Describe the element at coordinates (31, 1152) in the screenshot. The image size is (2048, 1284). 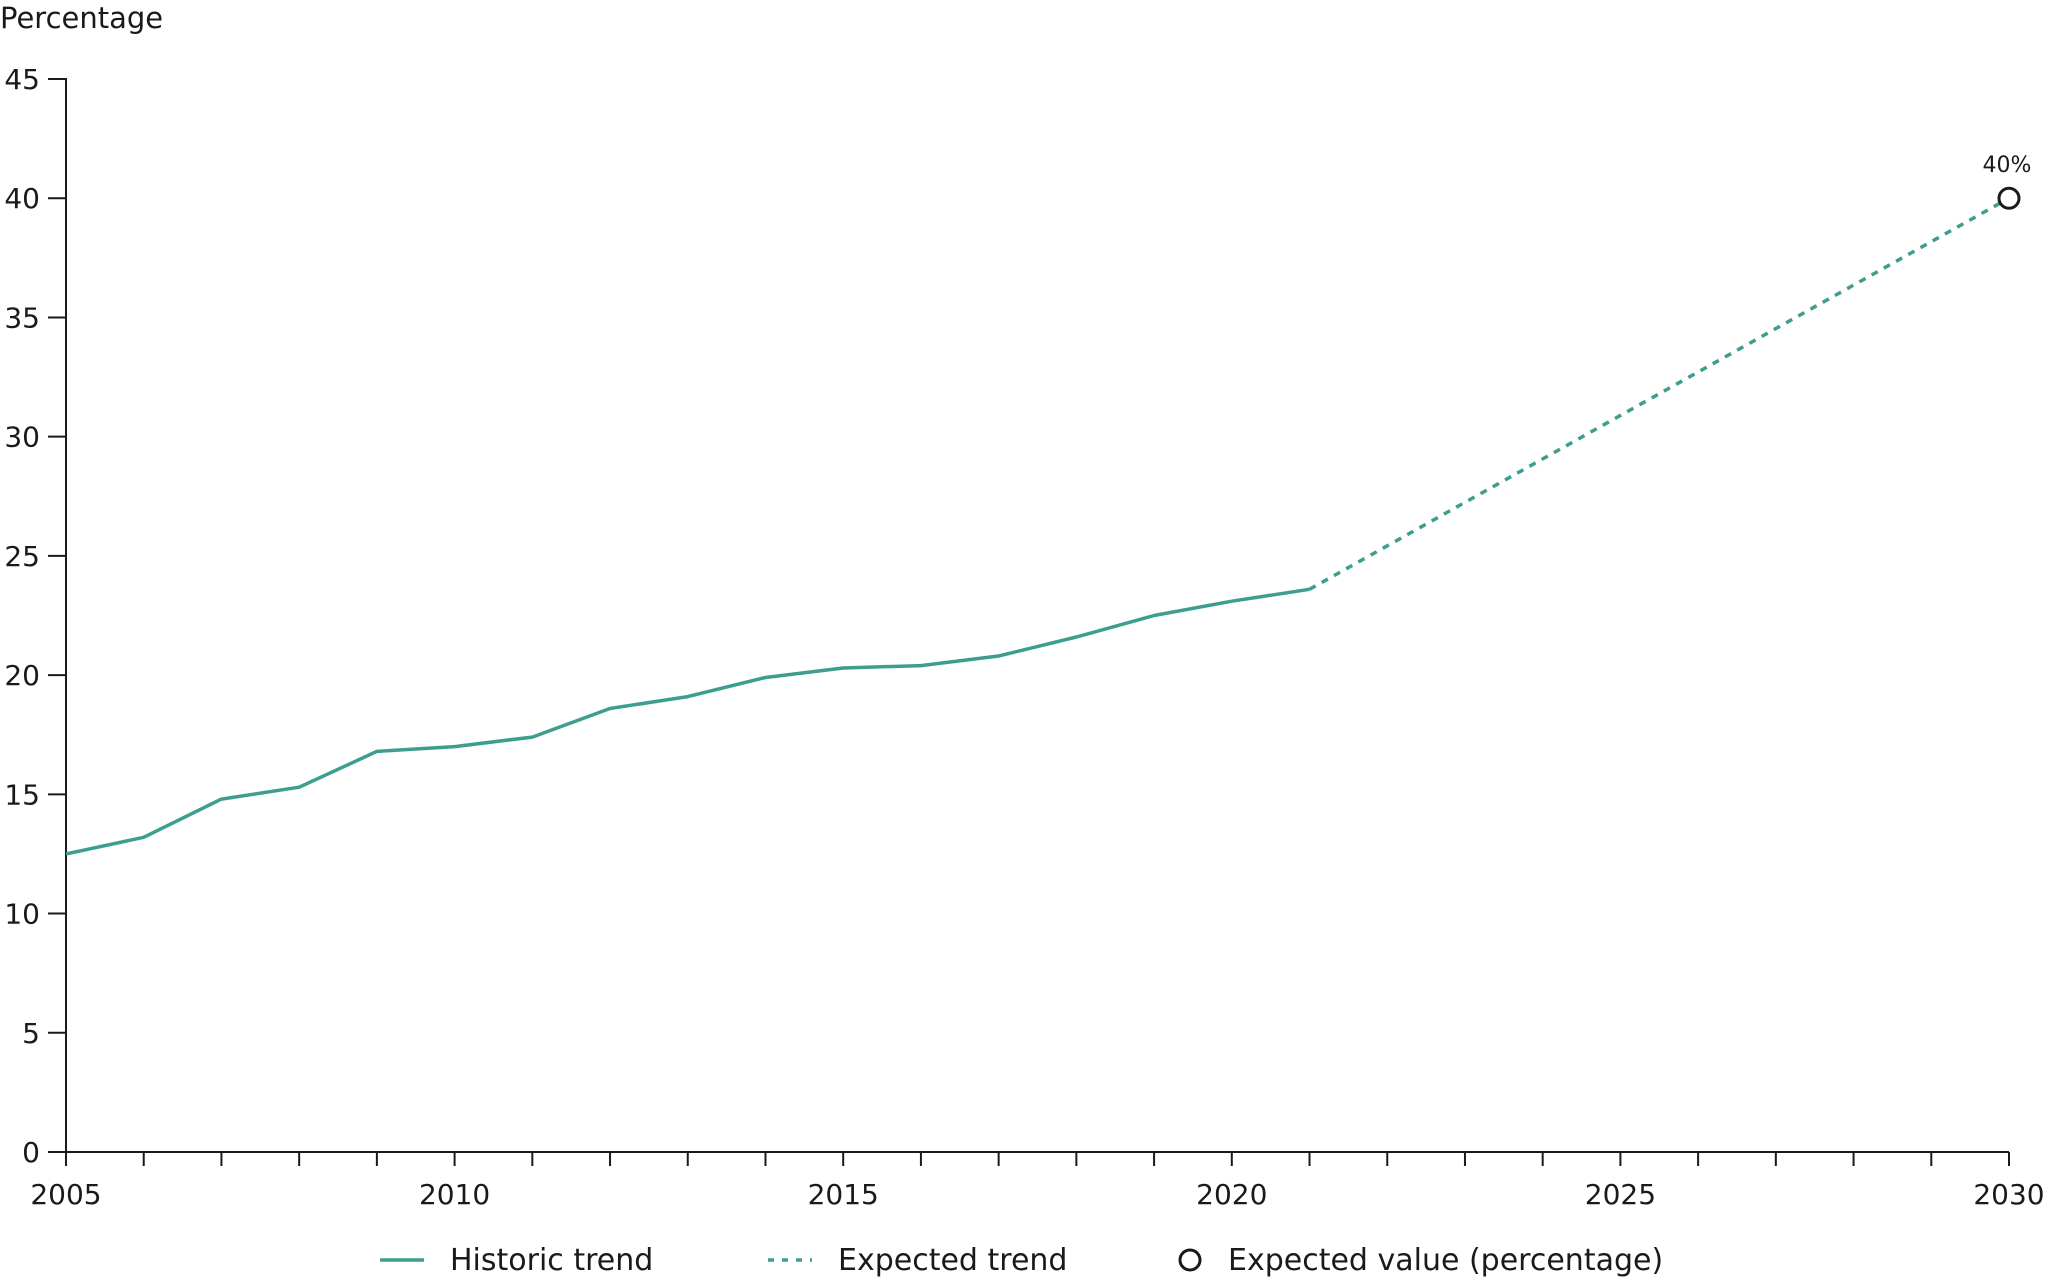
I see `y-tick-label: 0` at that location.